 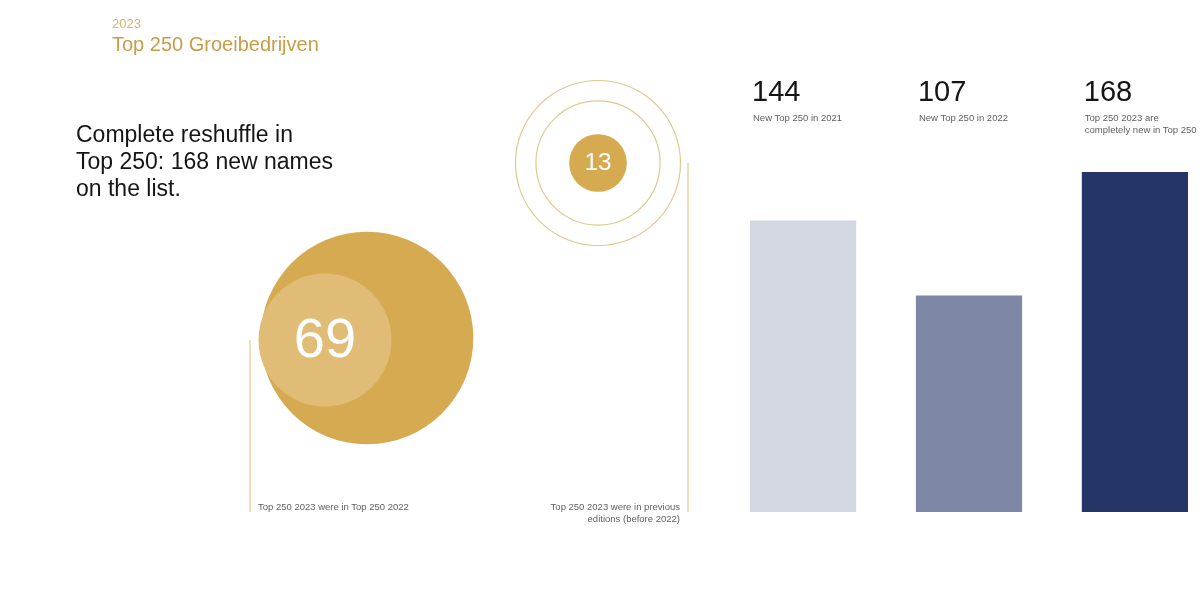 What do you see at coordinates (325, 337) in the screenshot?
I see `data-label: 69` at bounding box center [325, 337].